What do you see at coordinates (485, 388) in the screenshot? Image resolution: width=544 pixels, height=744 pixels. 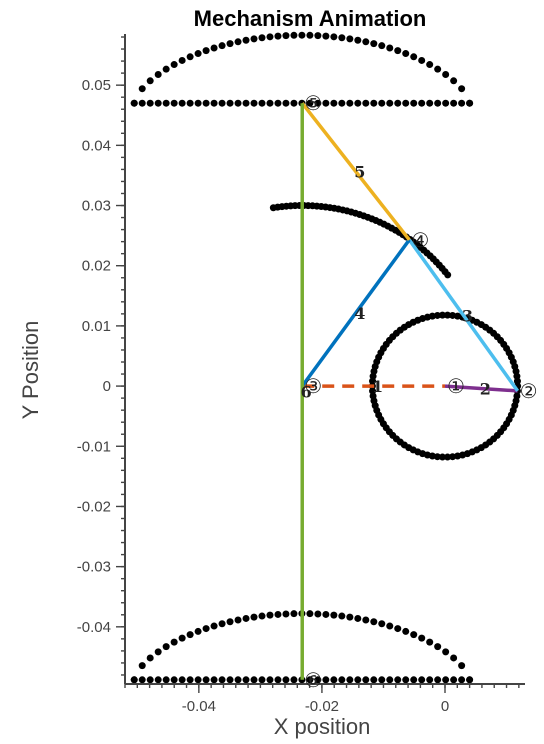 I see `link-label: 2` at bounding box center [485, 388].